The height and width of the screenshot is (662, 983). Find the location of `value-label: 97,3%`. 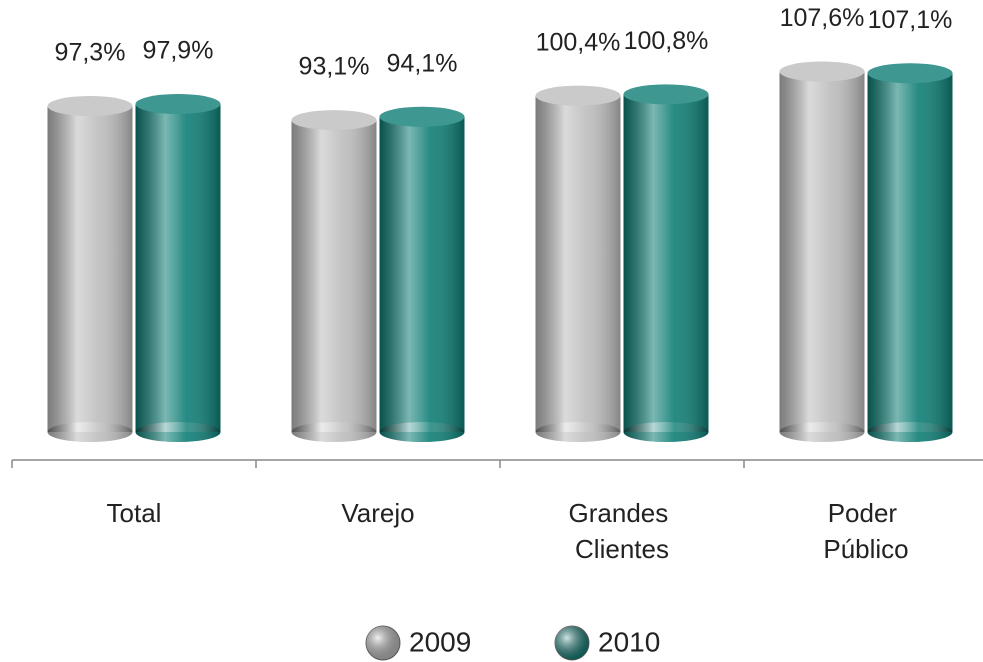

value-label: 97,3% is located at coordinates (90, 53).